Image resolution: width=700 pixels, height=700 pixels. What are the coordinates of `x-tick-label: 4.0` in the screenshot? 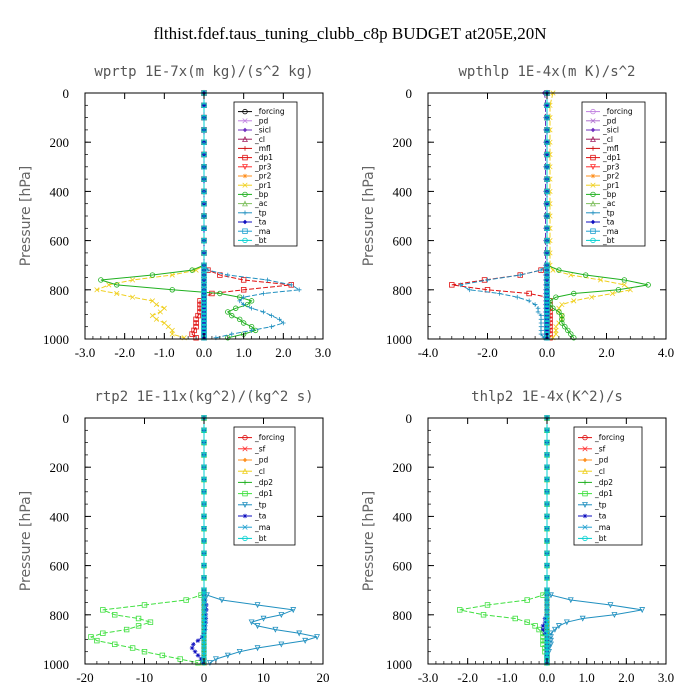 It's located at (666, 352).